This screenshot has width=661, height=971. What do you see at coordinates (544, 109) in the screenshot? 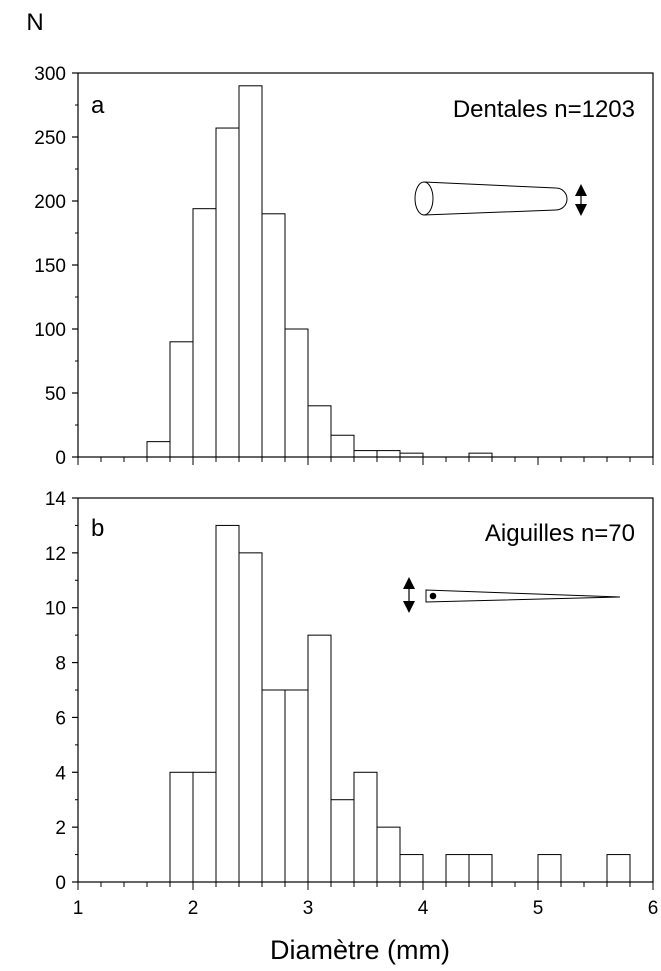
I see `panel-a-annotation: Dentales n=1203` at bounding box center [544, 109].